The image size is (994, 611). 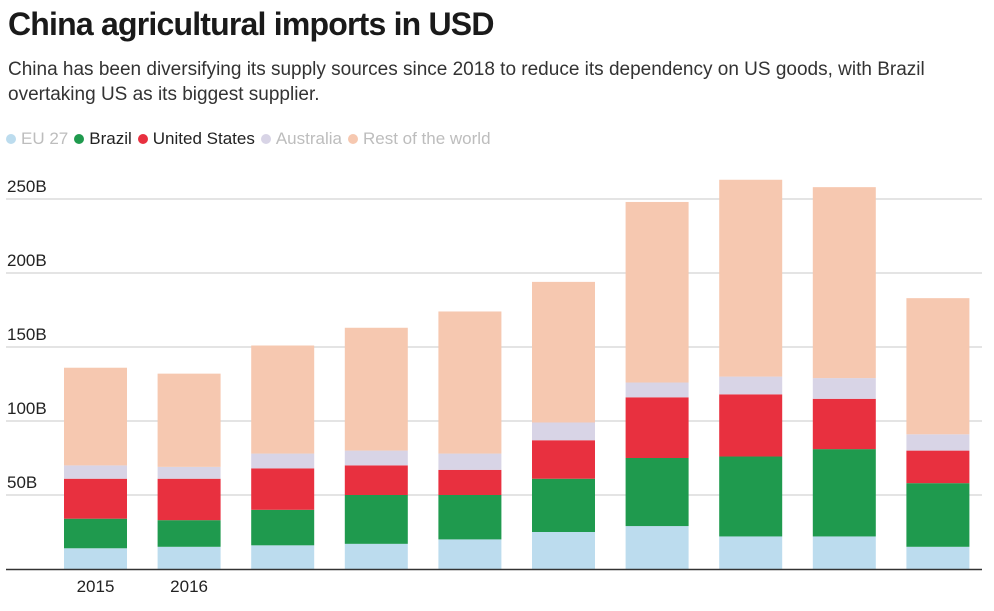 What do you see at coordinates (251, 24) in the screenshot?
I see `chart-title: China agricultural imports in USD` at bounding box center [251, 24].